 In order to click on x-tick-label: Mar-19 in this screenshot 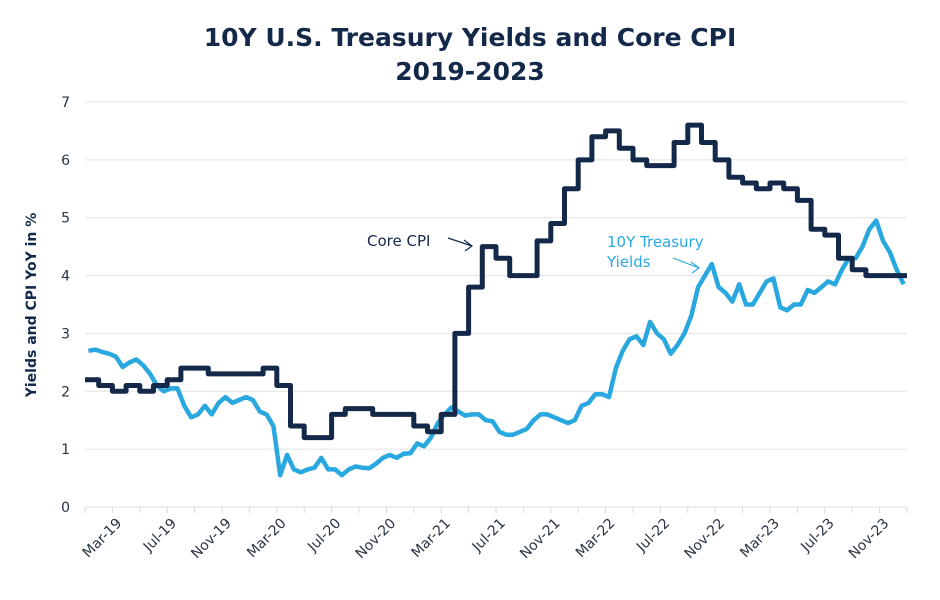, I will do `click(103, 539)`.